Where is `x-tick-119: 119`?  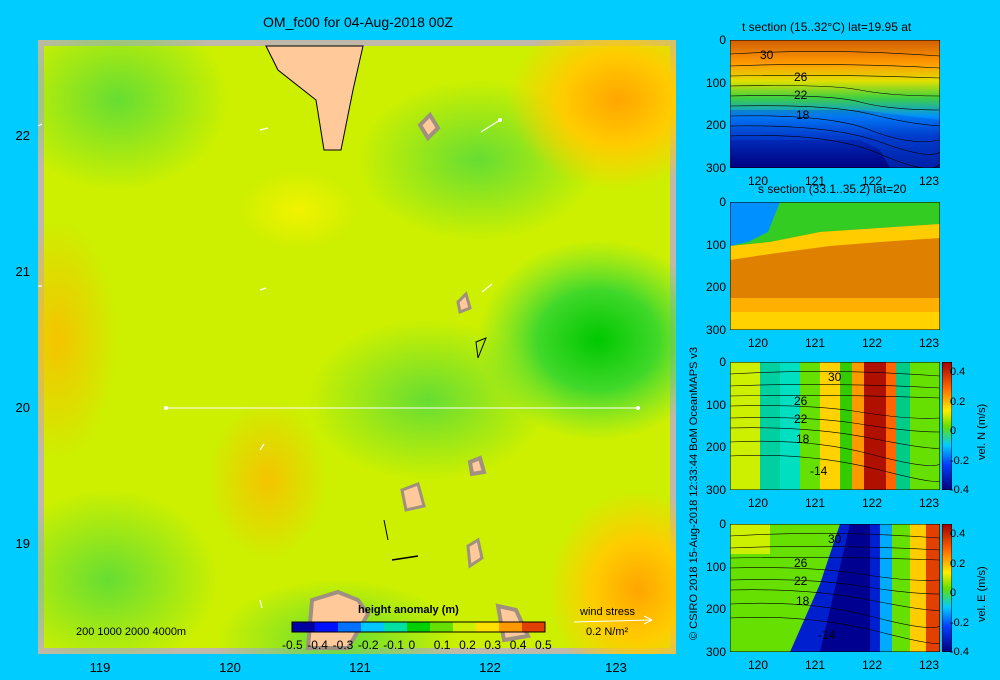 x-tick-119: 119 is located at coordinates (100, 667).